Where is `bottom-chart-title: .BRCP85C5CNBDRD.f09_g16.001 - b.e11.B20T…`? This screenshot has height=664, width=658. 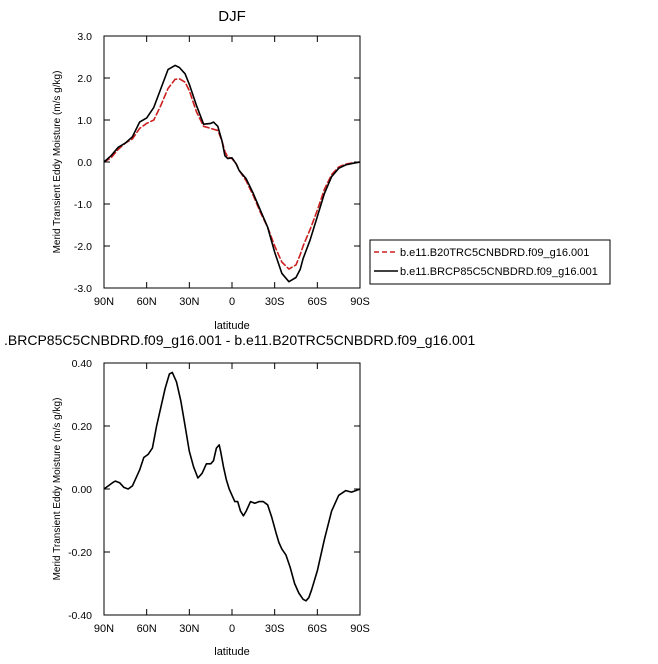
bottom-chart-title: .BRCP85C5CNBDRD.f09_g16.001 - b.e11.B20T… is located at coordinates (240, 340).